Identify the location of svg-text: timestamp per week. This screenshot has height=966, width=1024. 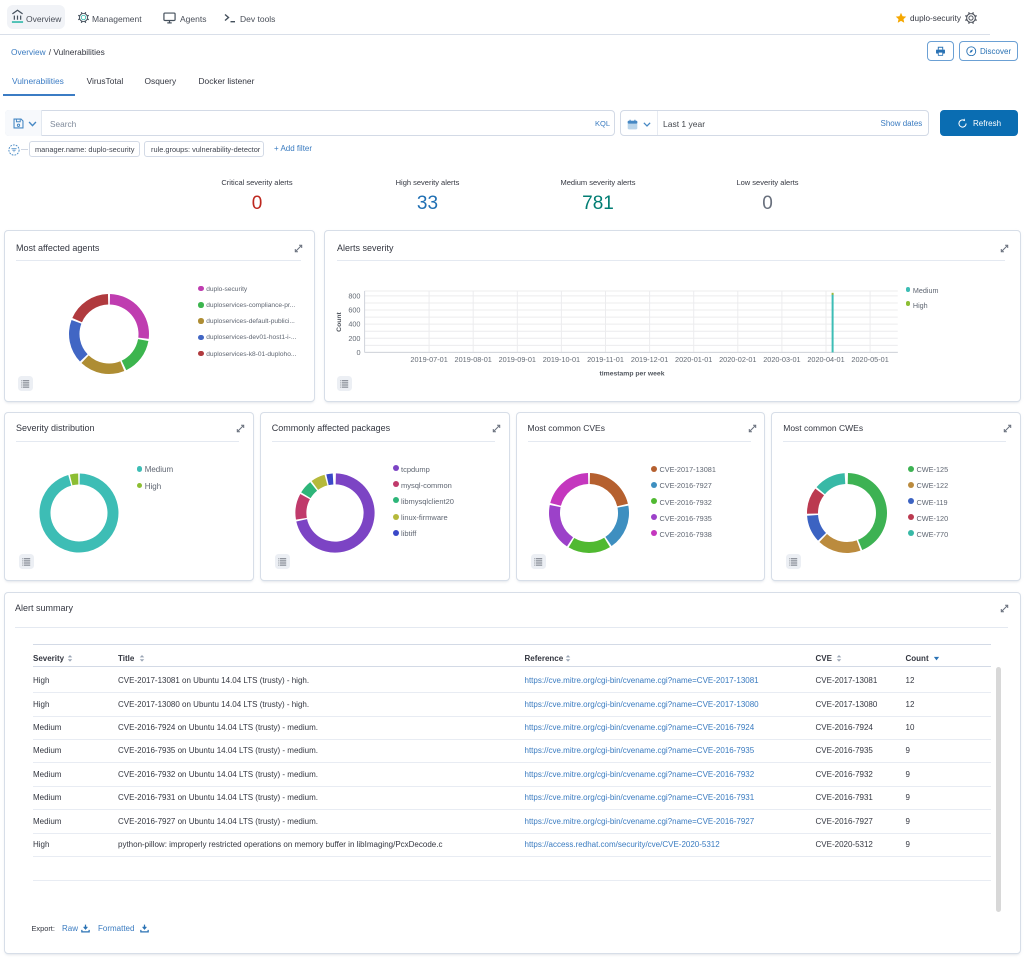
(632, 374).